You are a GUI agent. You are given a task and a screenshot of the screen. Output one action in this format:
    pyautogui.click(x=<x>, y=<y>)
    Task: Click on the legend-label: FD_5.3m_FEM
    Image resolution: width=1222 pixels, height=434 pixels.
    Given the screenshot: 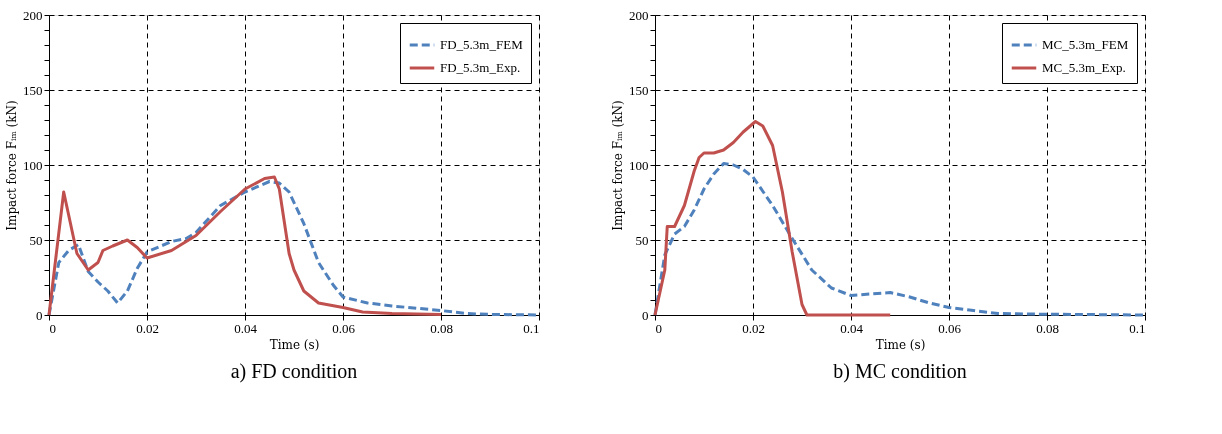 What is the action you would take?
    pyautogui.click(x=482, y=44)
    